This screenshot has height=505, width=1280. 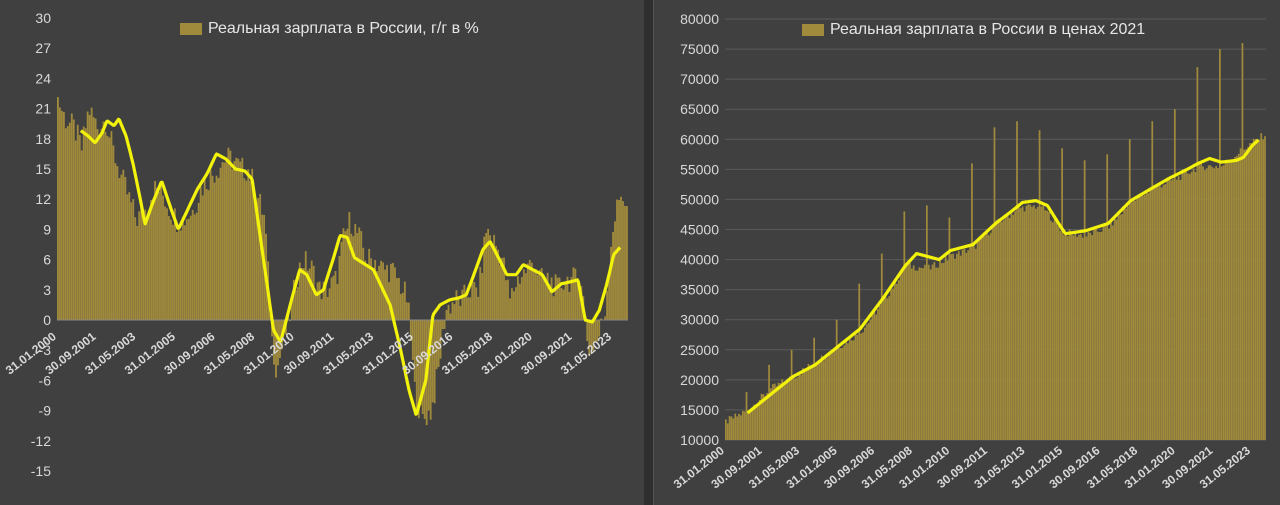 I want to click on y-tick-label: -9, so click(x=45, y=411).